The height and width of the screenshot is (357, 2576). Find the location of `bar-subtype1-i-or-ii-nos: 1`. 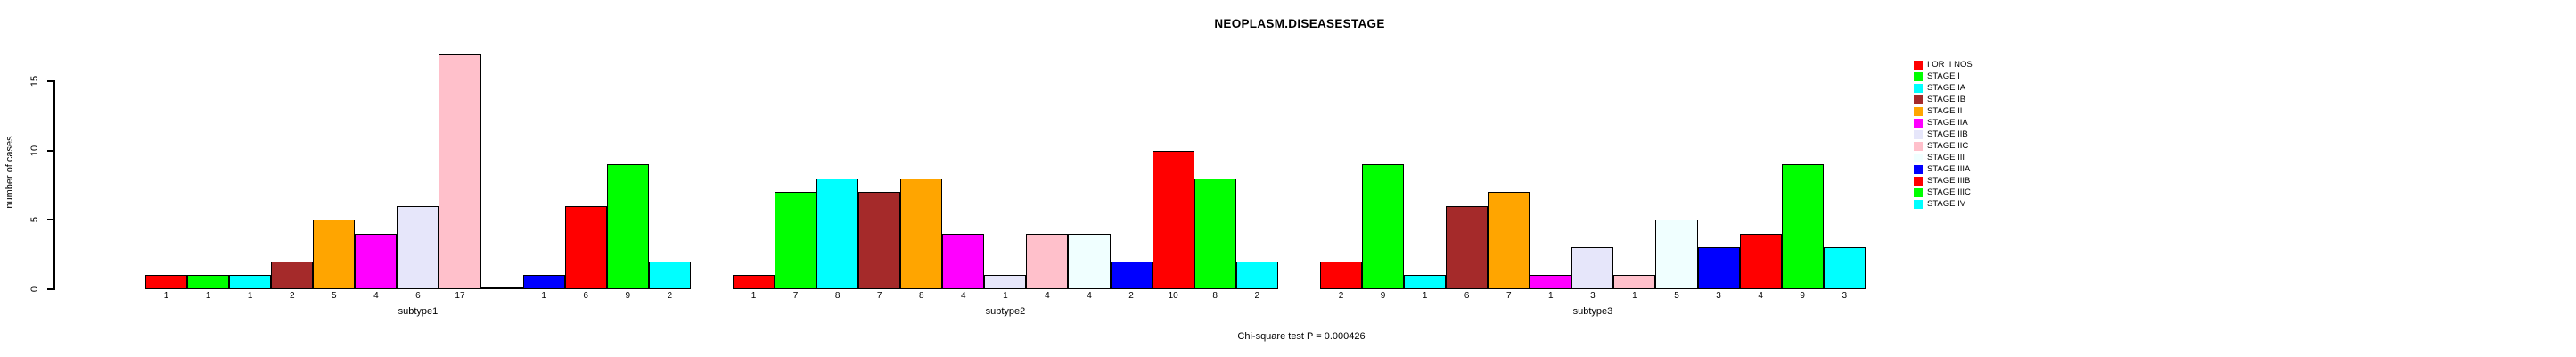

bar-subtype1-i-or-ii-nos: 1 is located at coordinates (166, 287).